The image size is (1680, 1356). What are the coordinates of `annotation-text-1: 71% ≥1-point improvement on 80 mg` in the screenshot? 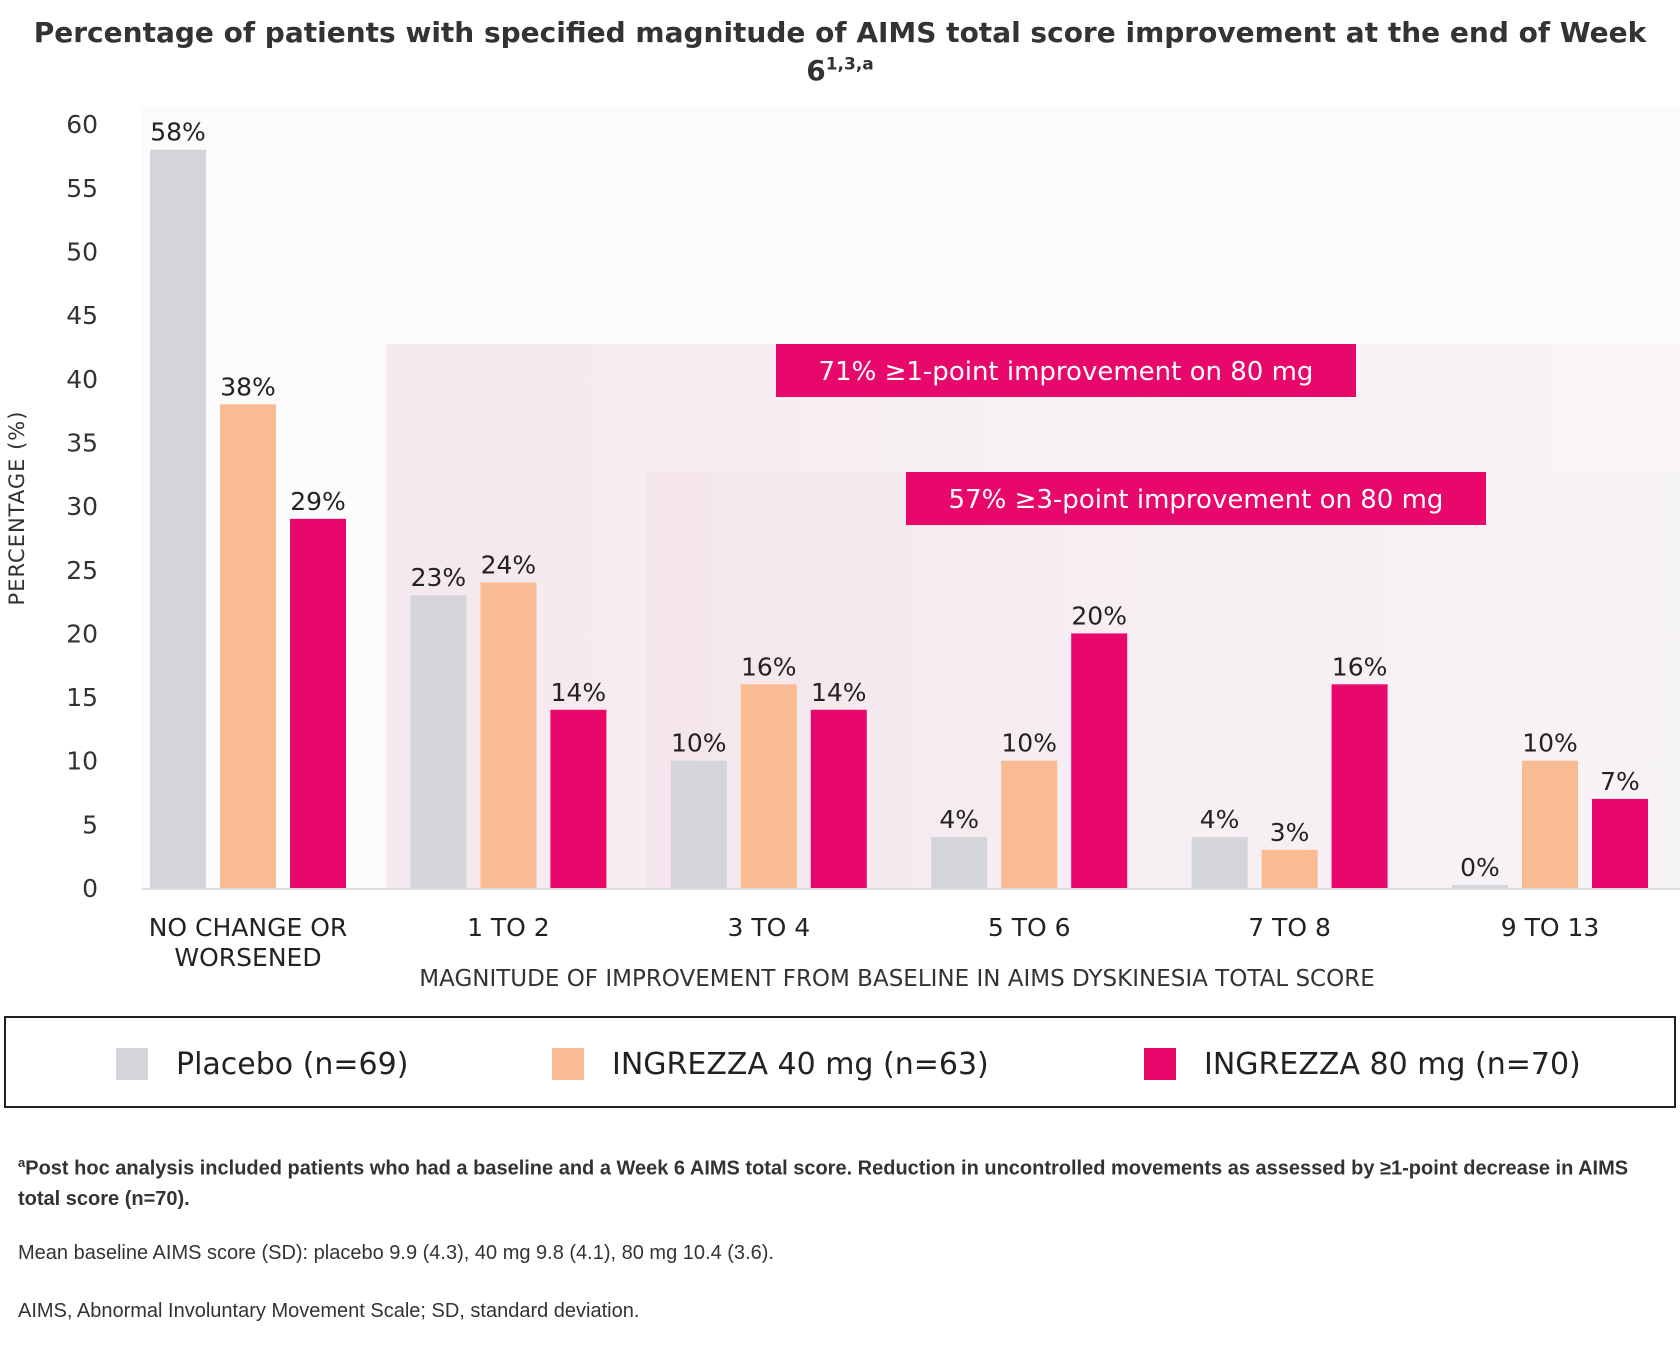 It's located at (1066, 372).